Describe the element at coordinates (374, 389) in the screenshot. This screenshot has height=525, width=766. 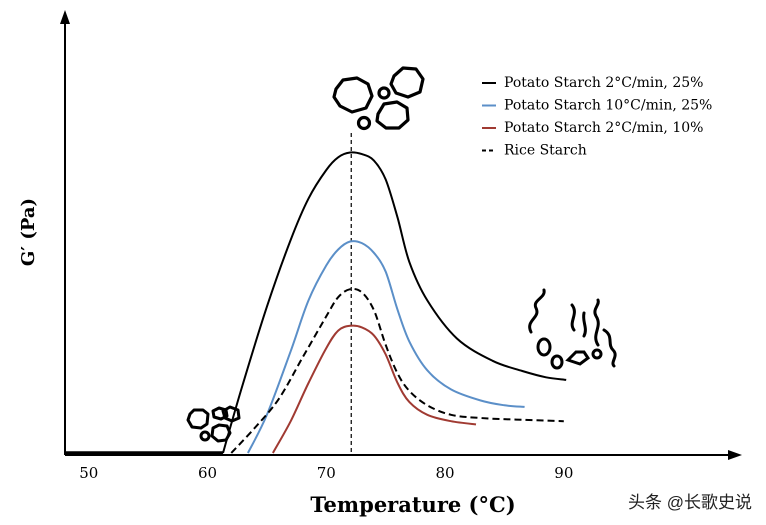
I see `series-potato-2c-10pct` at that location.